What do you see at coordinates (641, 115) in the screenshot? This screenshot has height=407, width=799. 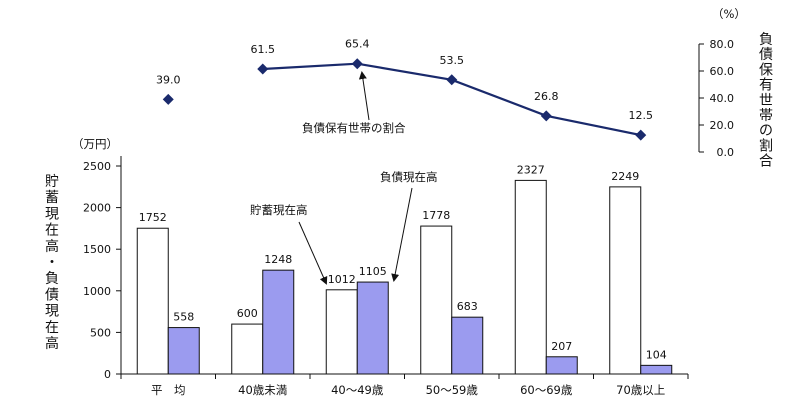 I see `ratio-value-label: 12.5` at bounding box center [641, 115].